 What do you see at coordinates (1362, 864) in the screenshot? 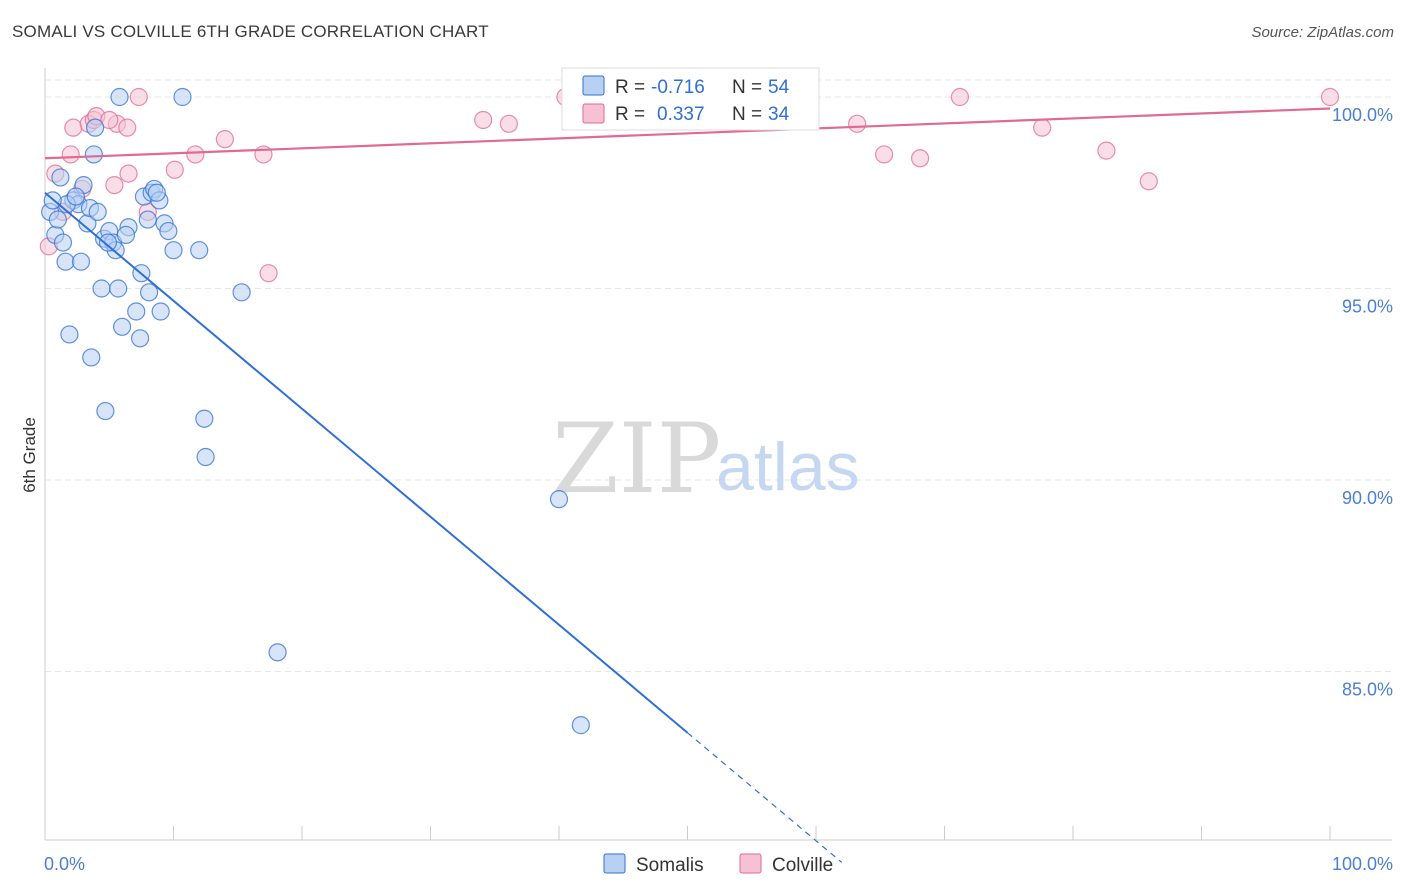
I see `x-tick-label: 100.0%` at bounding box center [1362, 864].